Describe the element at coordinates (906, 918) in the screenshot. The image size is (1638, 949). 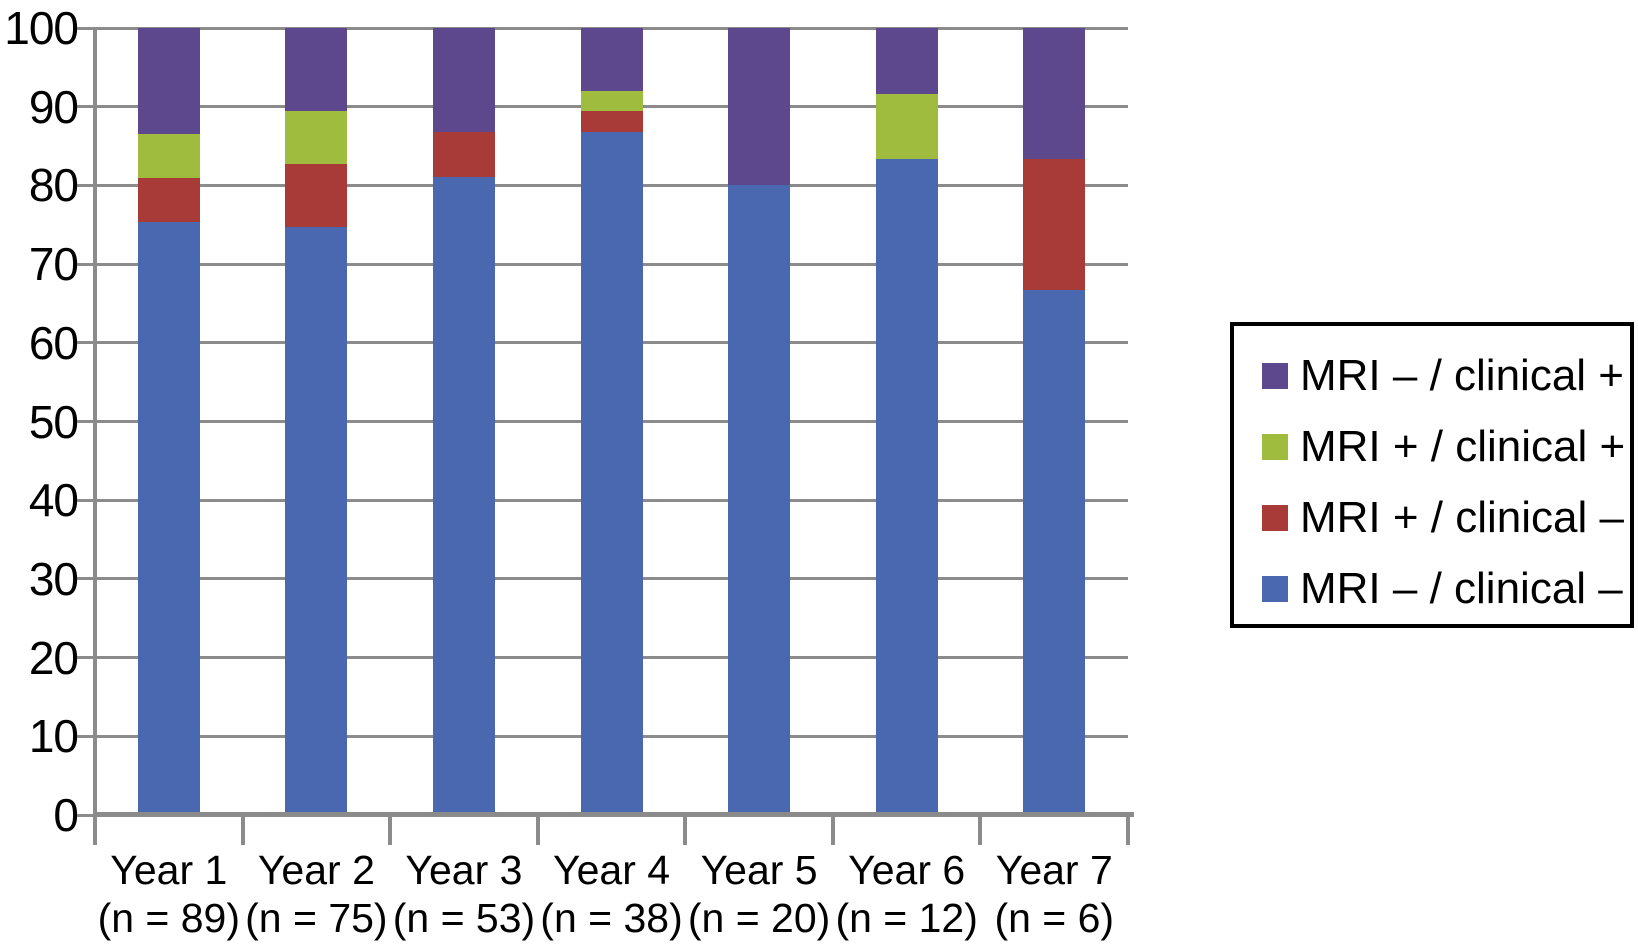
I see `x-label-n: (n = 12)` at that location.